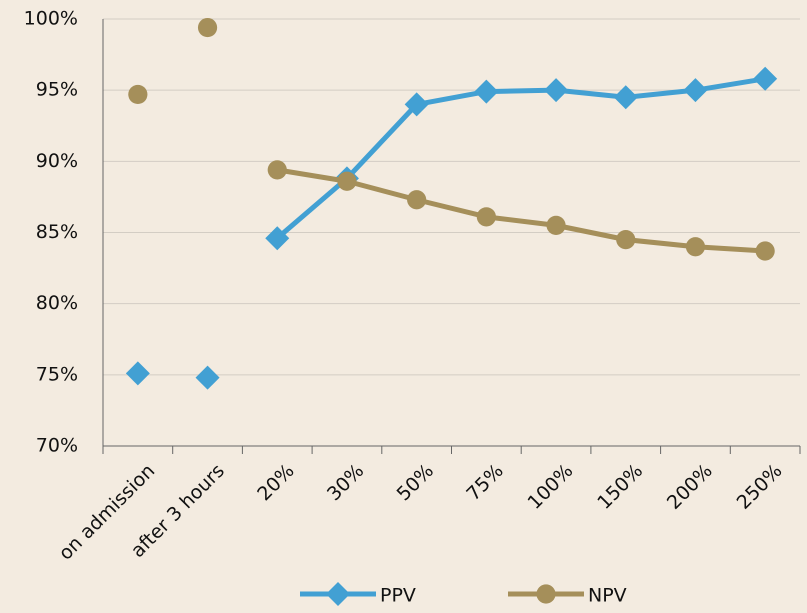 The width and height of the screenshot is (807, 613). Describe the element at coordinates (57, 303) in the screenshot. I see `y-tick-label: 80%` at that location.